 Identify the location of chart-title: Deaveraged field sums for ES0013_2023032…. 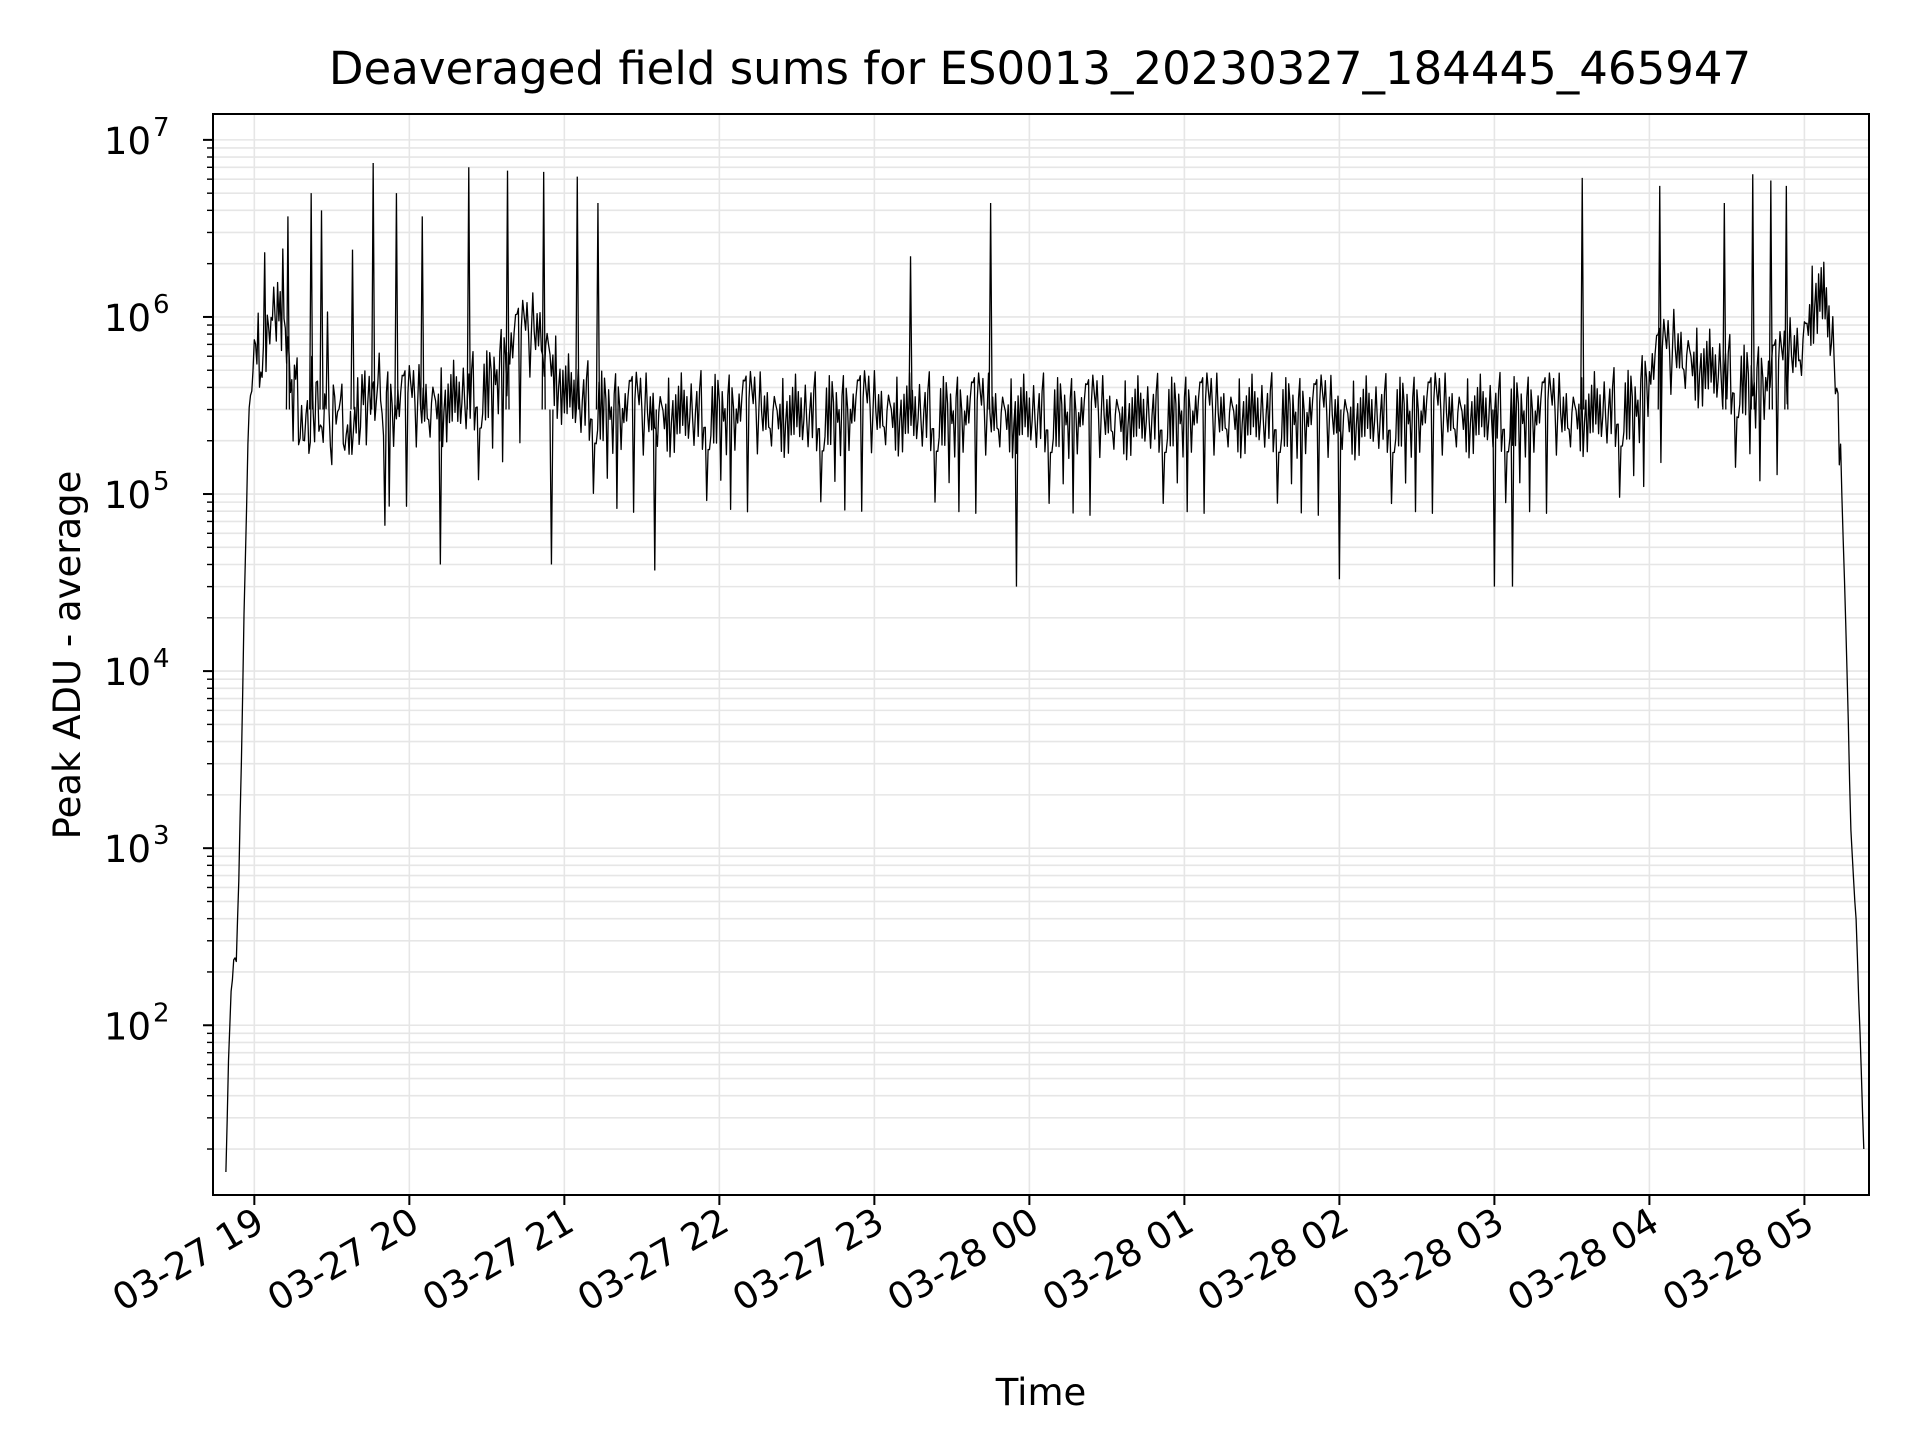
(1040, 68).